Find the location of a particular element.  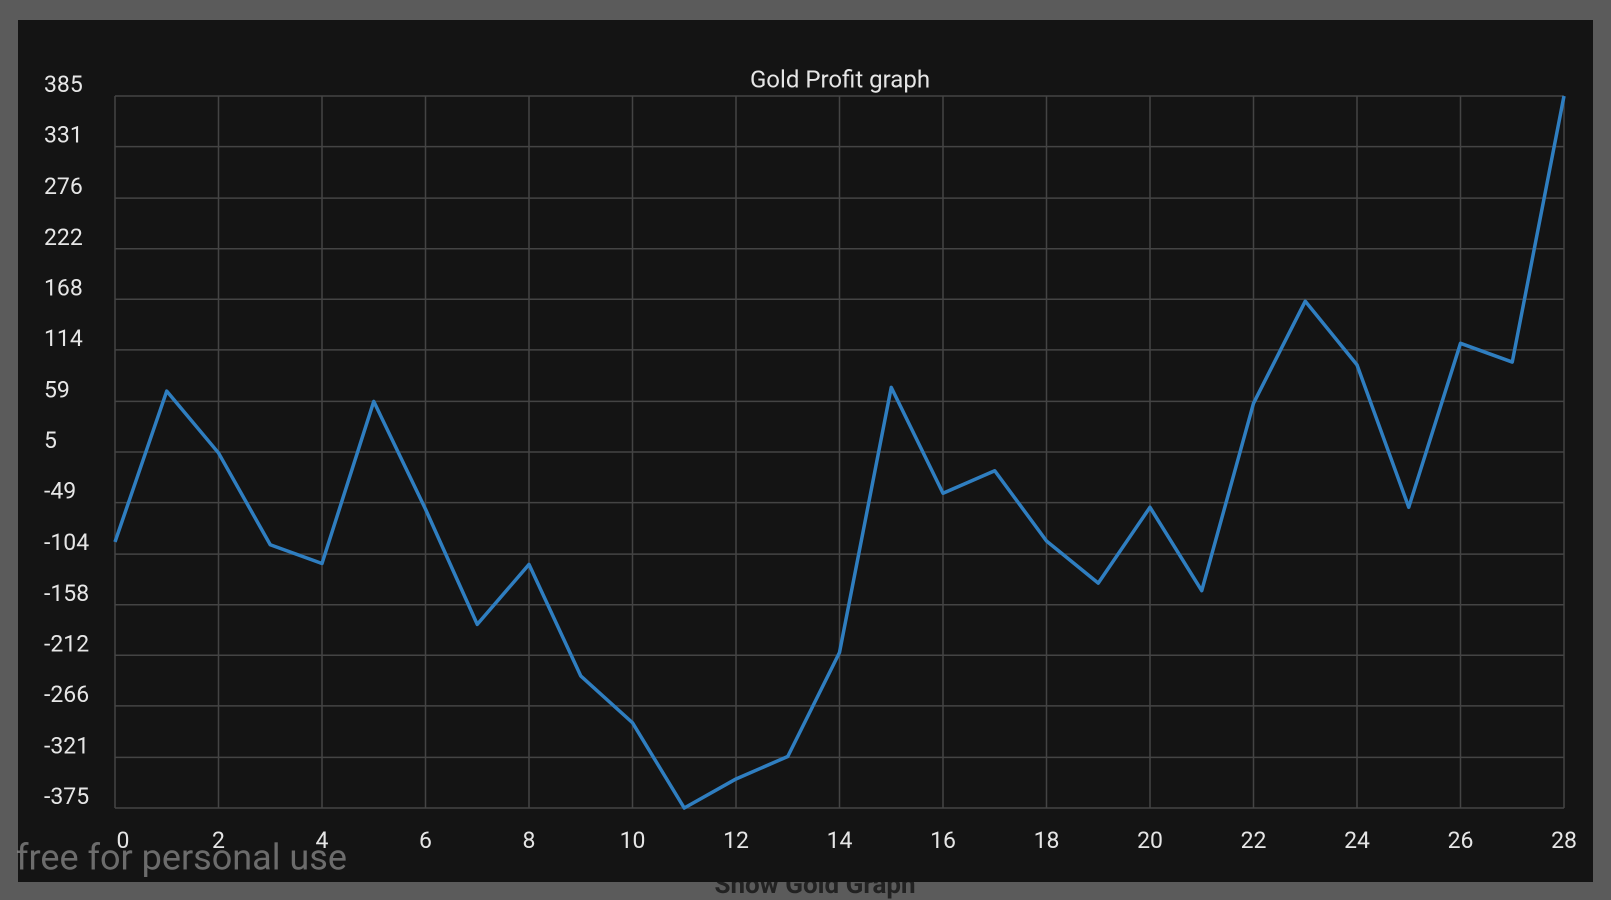

x-tick-label: 2 is located at coordinates (218, 840).